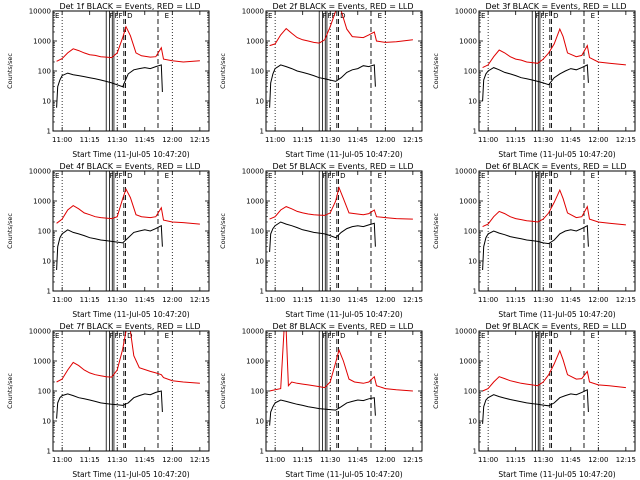  What do you see at coordinates (331, 176) in the screenshot?
I see `flag-label: FF` at bounding box center [331, 176].